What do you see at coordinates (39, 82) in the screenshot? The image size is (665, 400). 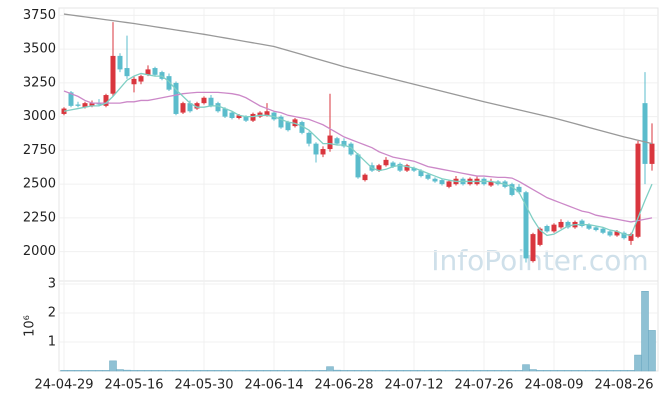 I see `y-tick-label: 3250` at bounding box center [39, 82].